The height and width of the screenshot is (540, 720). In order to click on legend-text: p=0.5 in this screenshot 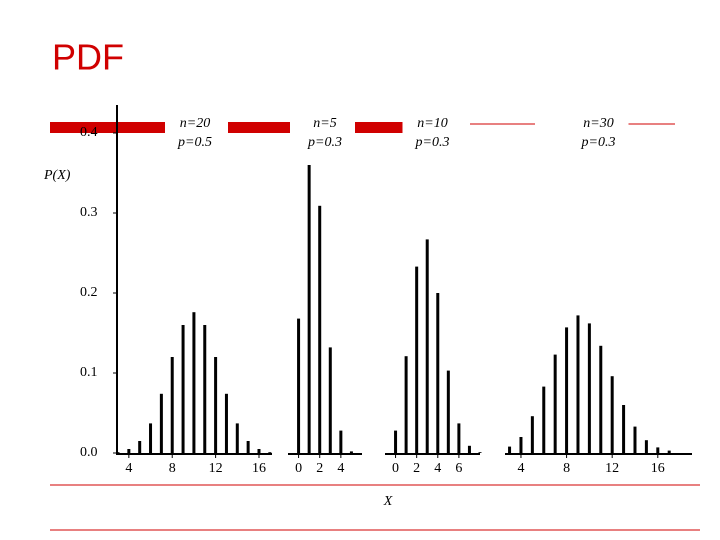, I will do `click(194, 142)`.